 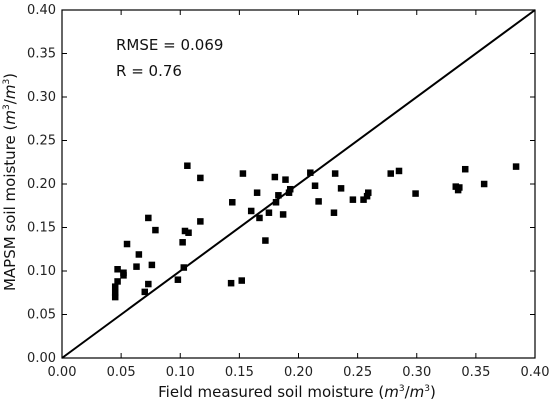 What do you see at coordinates (41, 10) in the screenshot?
I see `y-tick-label: 0.40` at bounding box center [41, 10].